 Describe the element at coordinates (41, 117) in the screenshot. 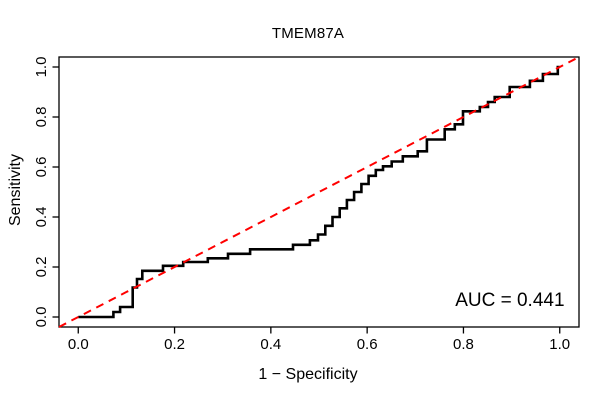

I see `y-tick-label: 0.8` at that location.